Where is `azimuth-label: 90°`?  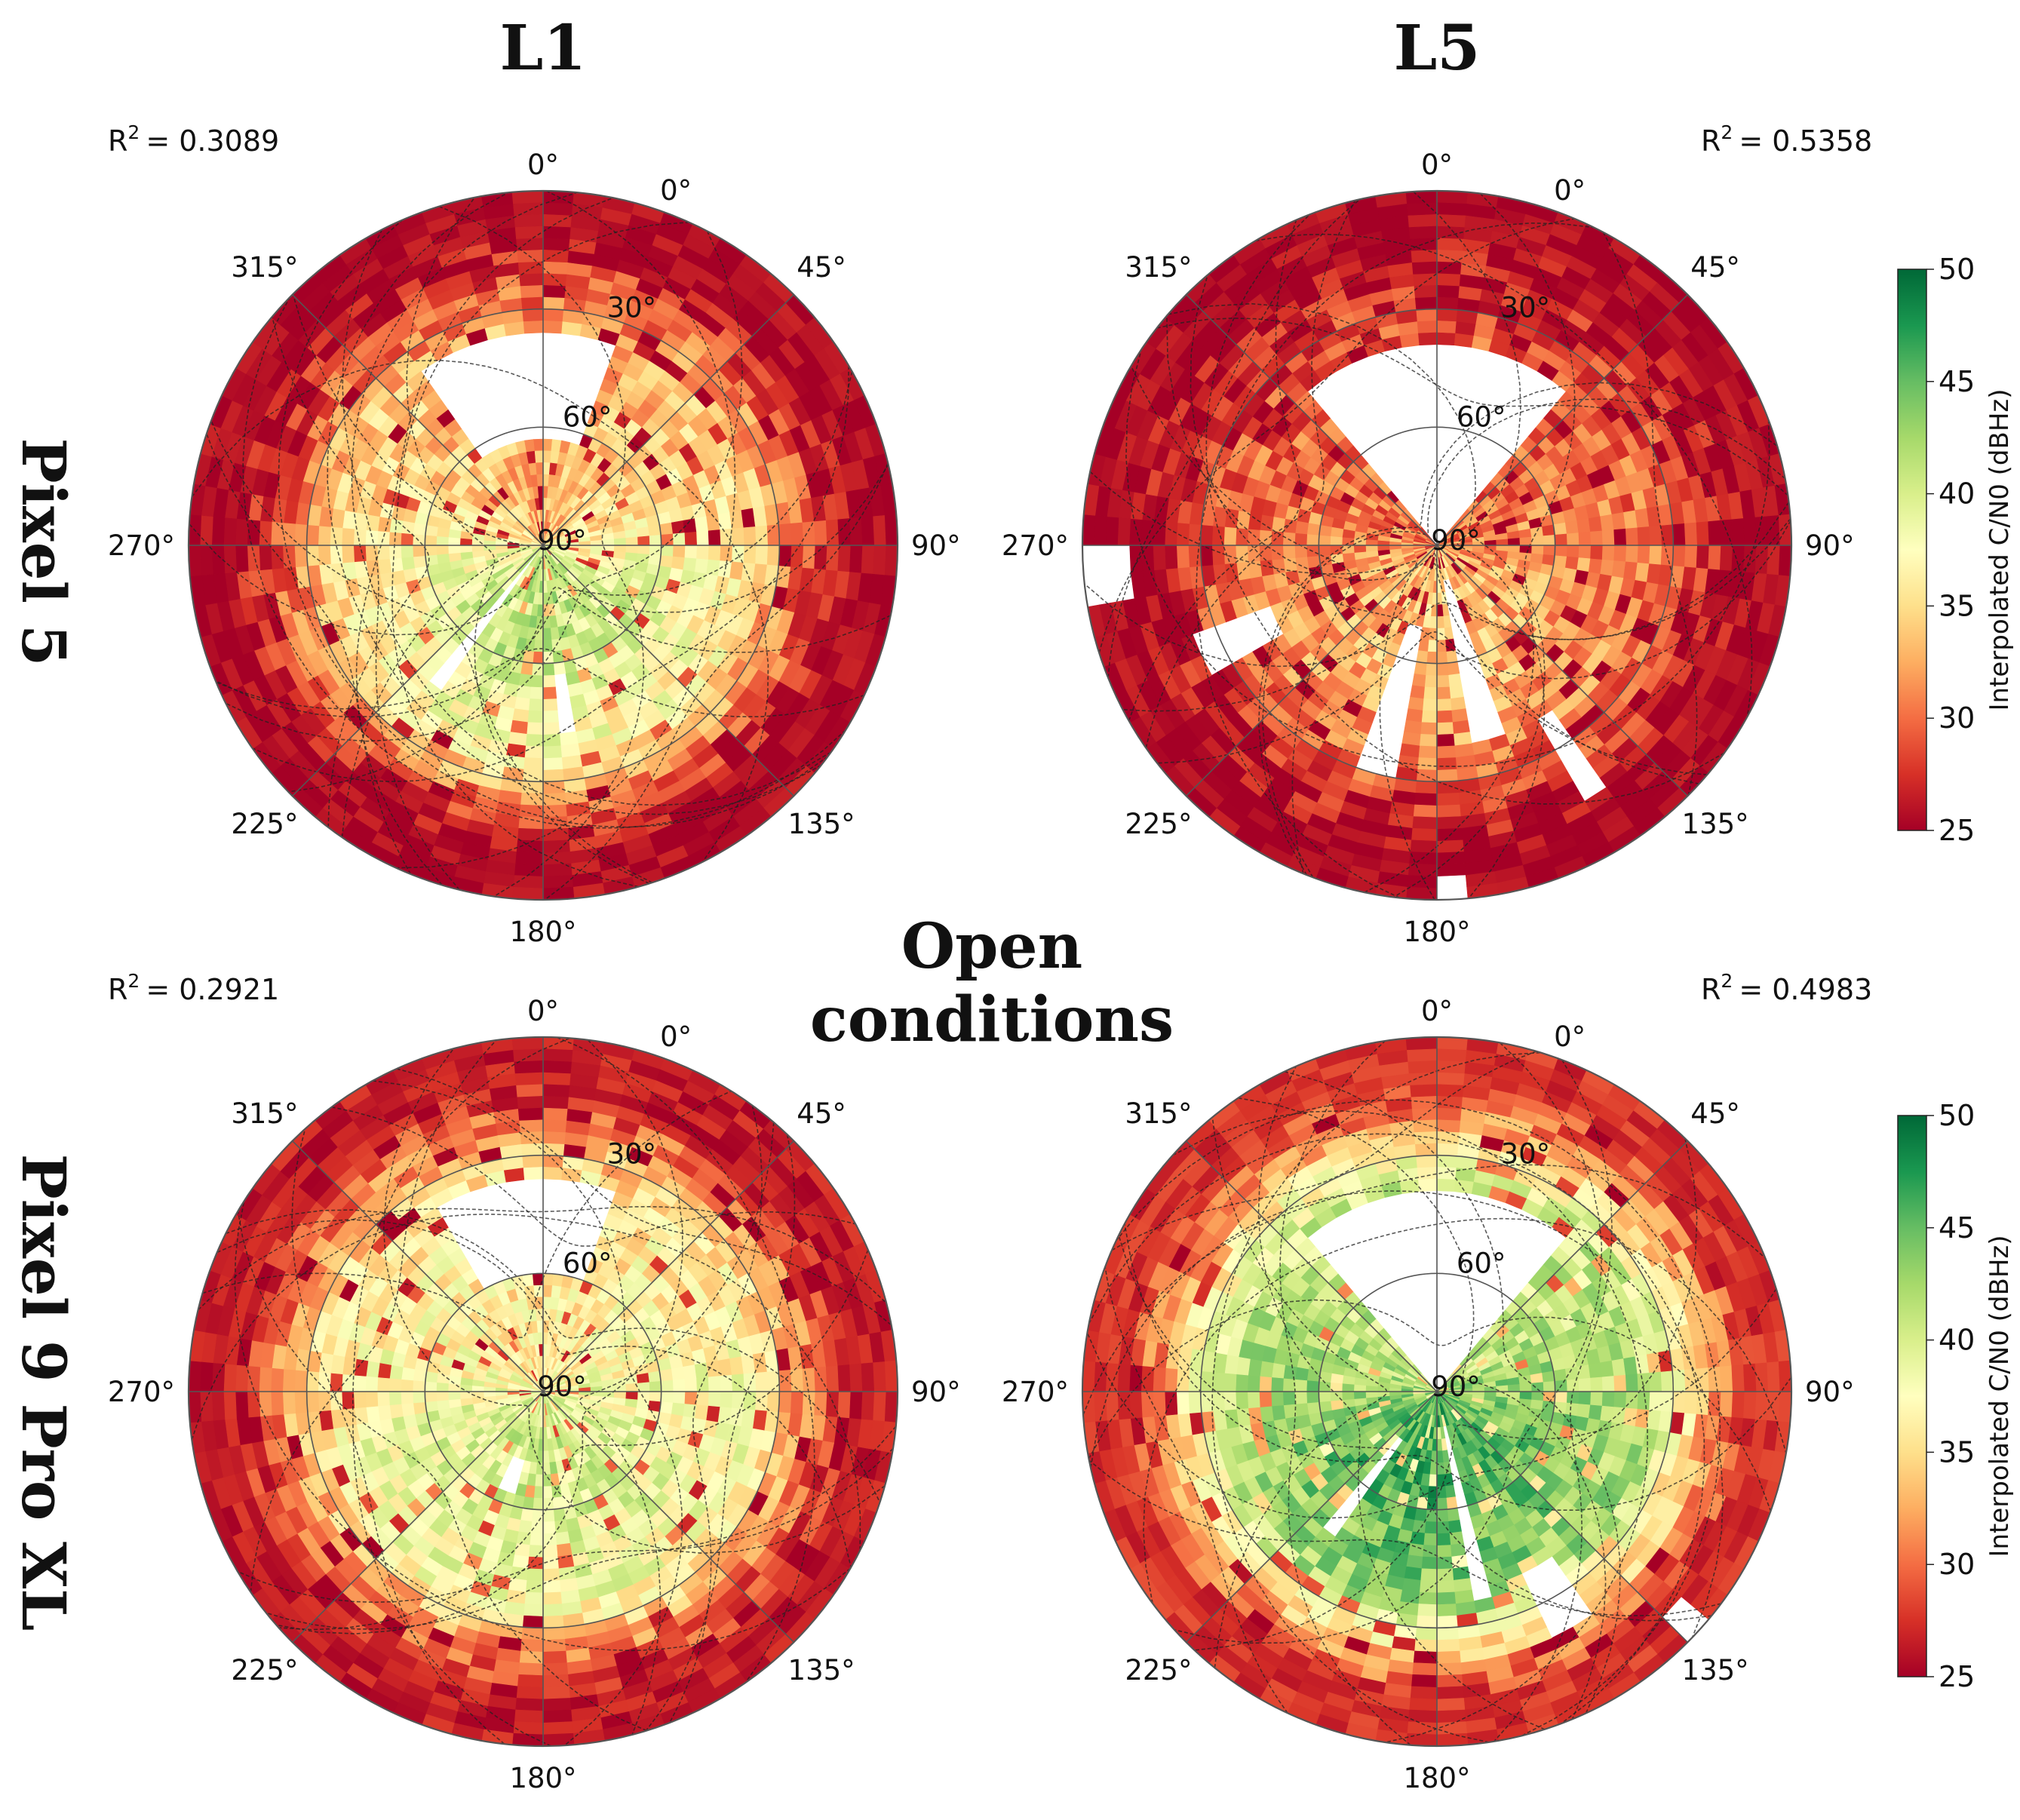
azimuth-label: 90° is located at coordinates (1830, 545).